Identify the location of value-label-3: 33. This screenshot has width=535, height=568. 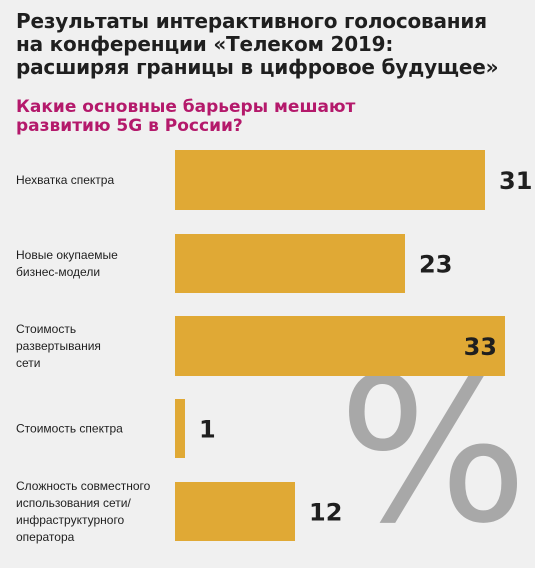
(480, 347).